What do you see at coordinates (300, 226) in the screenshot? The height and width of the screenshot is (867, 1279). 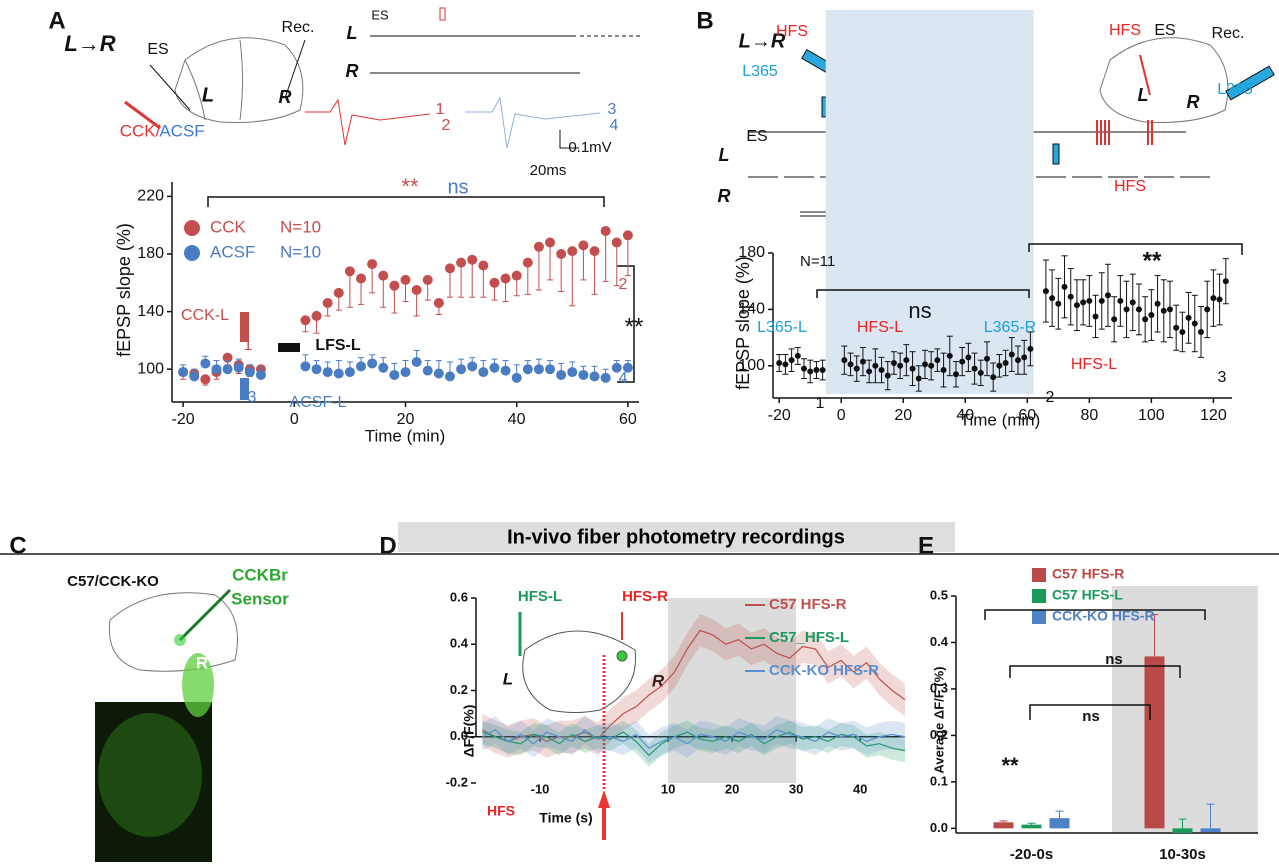 I see `legend-note: N=10` at bounding box center [300, 226].